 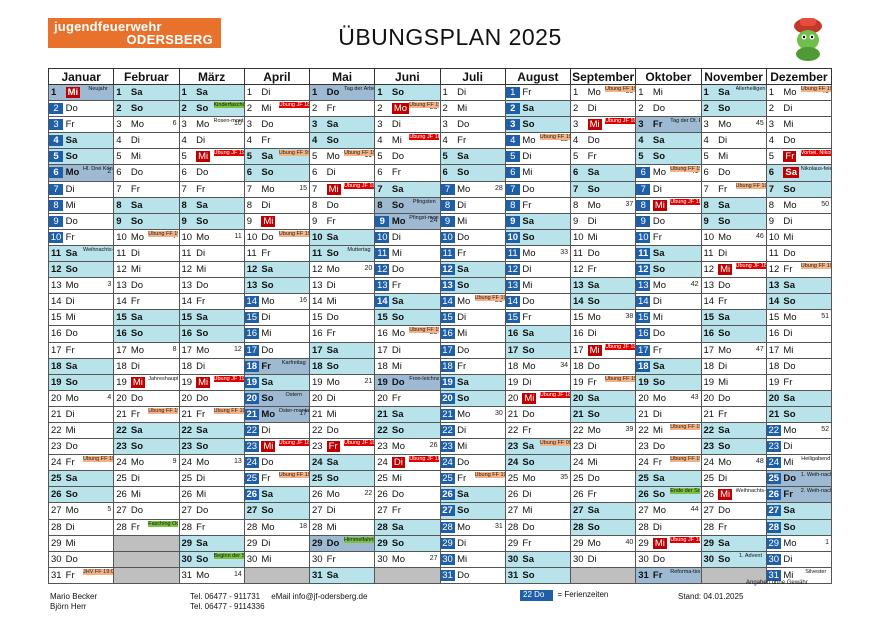 What do you see at coordinates (195, 447) in the screenshot?
I see `day-label: 23 So` at bounding box center [195, 447].